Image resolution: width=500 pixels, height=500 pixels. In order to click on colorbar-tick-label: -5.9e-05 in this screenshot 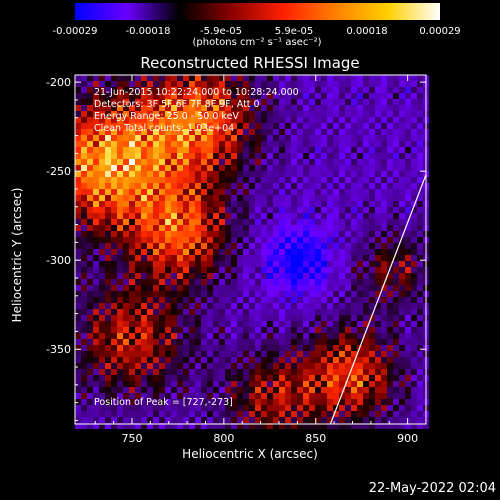, I will do `click(221, 31)`.